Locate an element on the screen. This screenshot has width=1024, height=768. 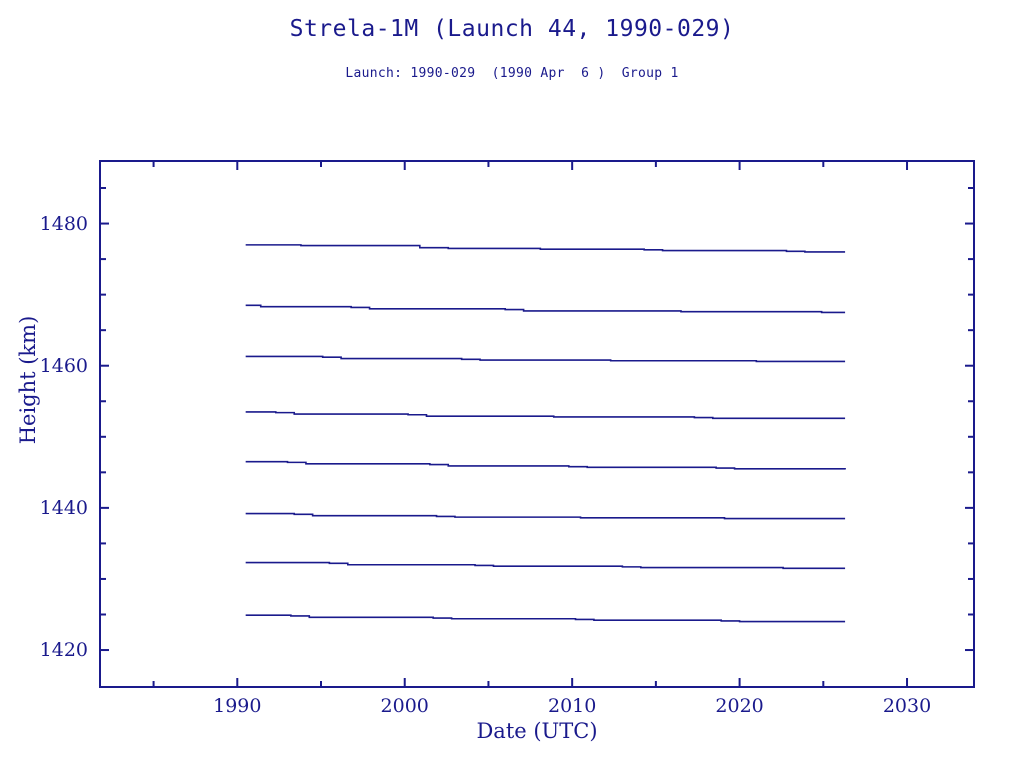
x-tick-label: 1990 is located at coordinates (237, 706).